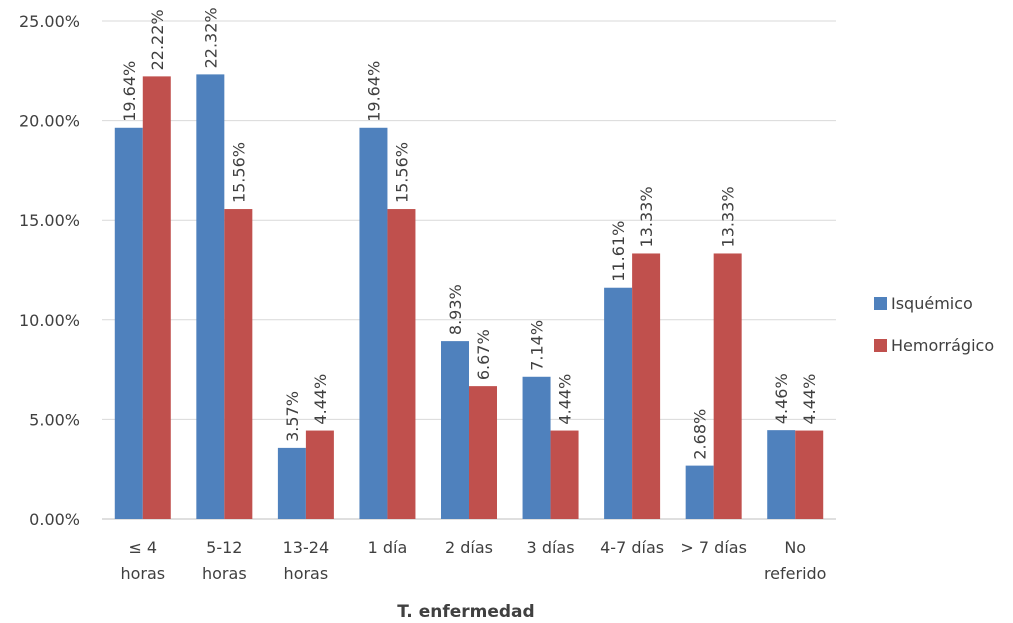  I want to click on data-label: 3.57%, so click(292, 416).